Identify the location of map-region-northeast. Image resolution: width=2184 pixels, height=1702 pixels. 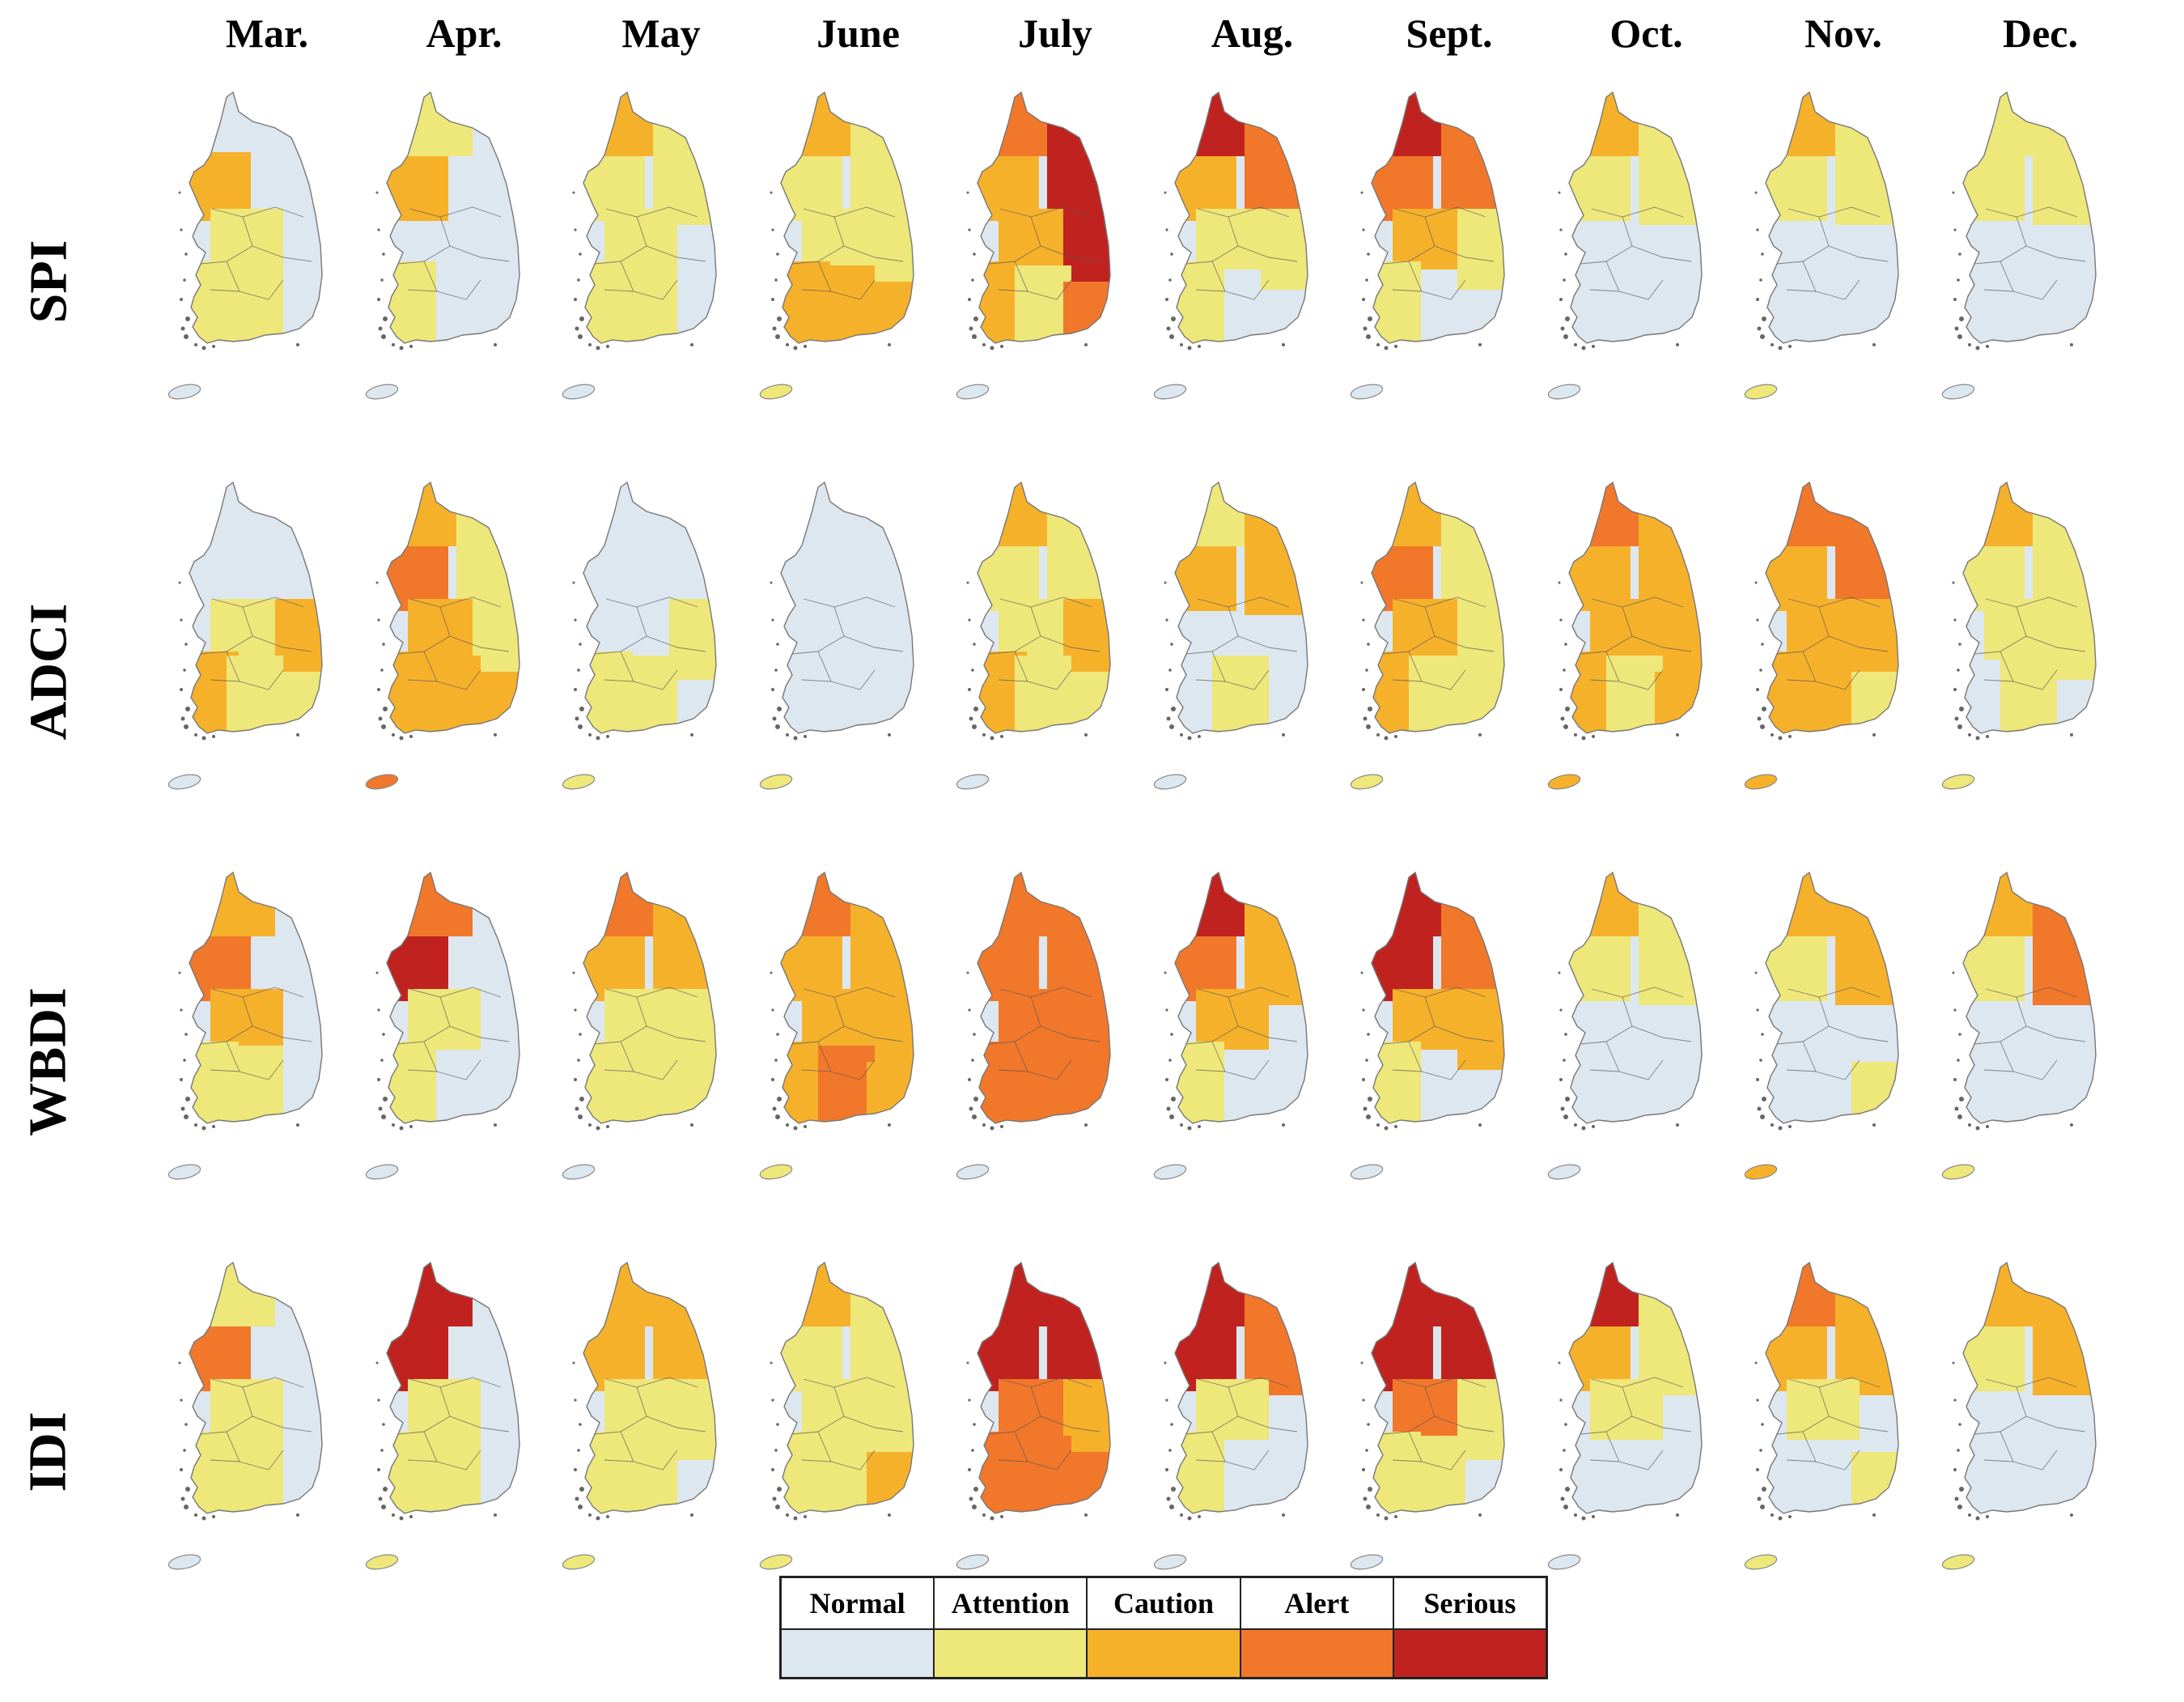
(1276, 563).